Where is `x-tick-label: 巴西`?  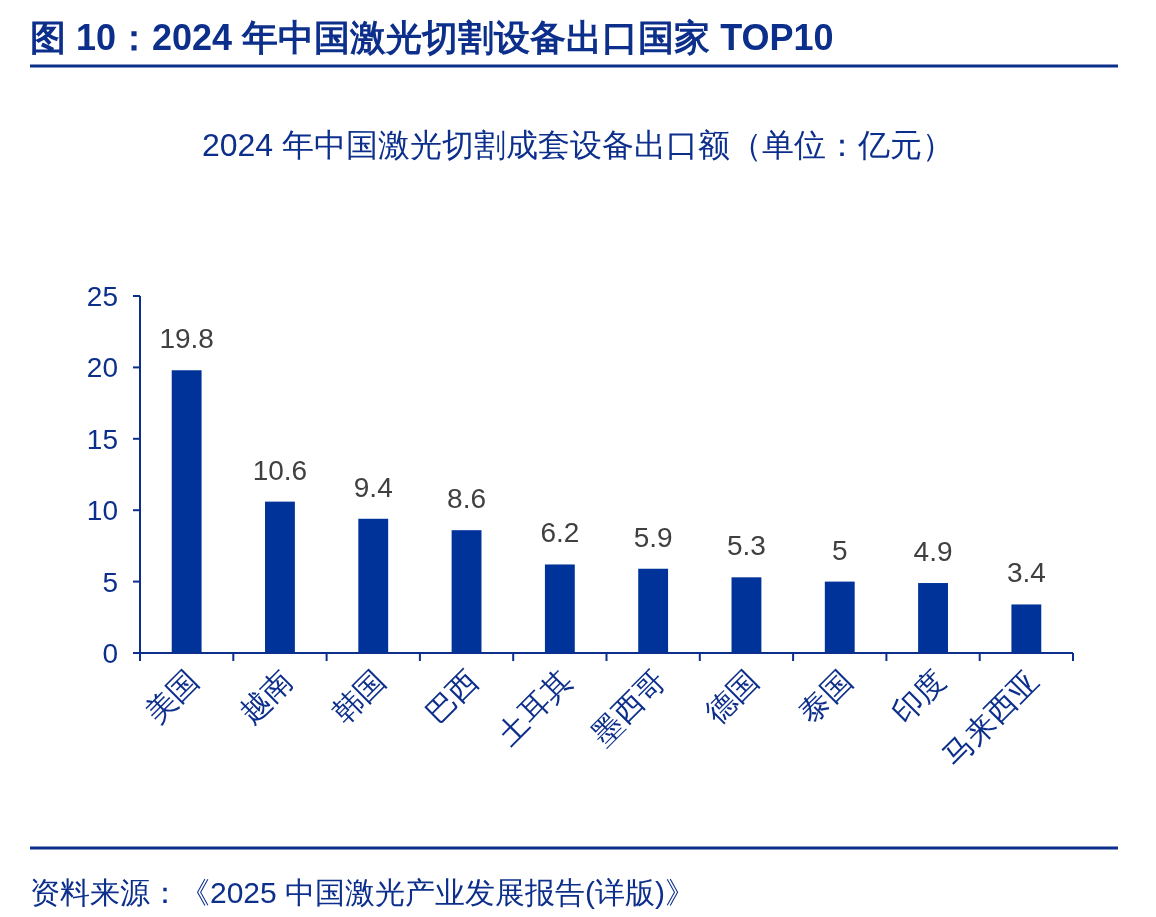 x-tick-label: 巴西 is located at coordinates (452, 696).